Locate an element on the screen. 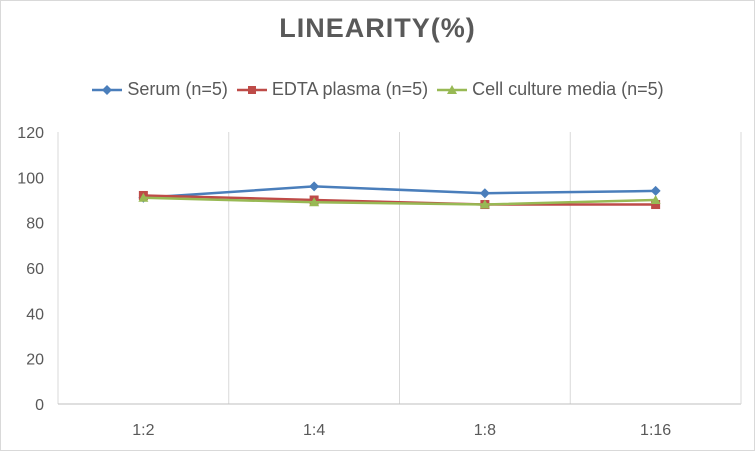 This screenshot has height=451, width=755. legend-marker-serum is located at coordinates (107, 89).